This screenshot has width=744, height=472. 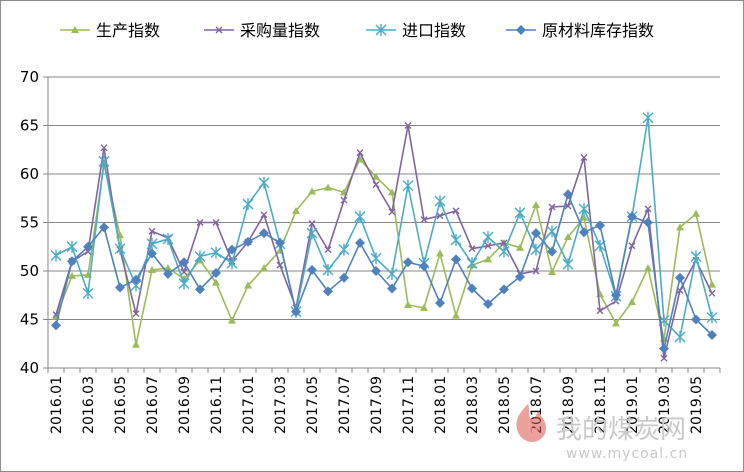 I want to click on y-tick-label-45: 45, so click(x=29, y=320).